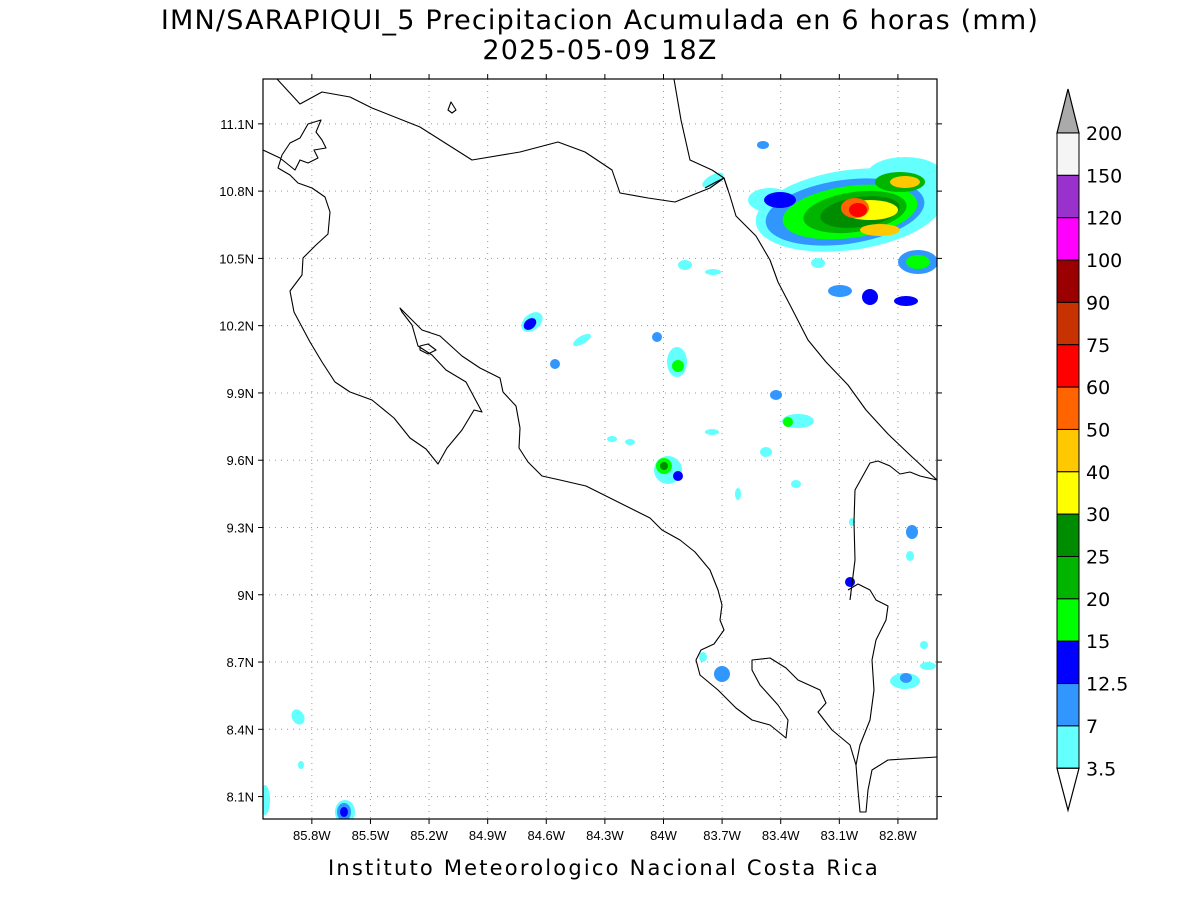 This screenshot has height=900, width=1200. Describe the element at coordinates (663, 835) in the screenshot. I see `x-tick-label: 84W` at that location.